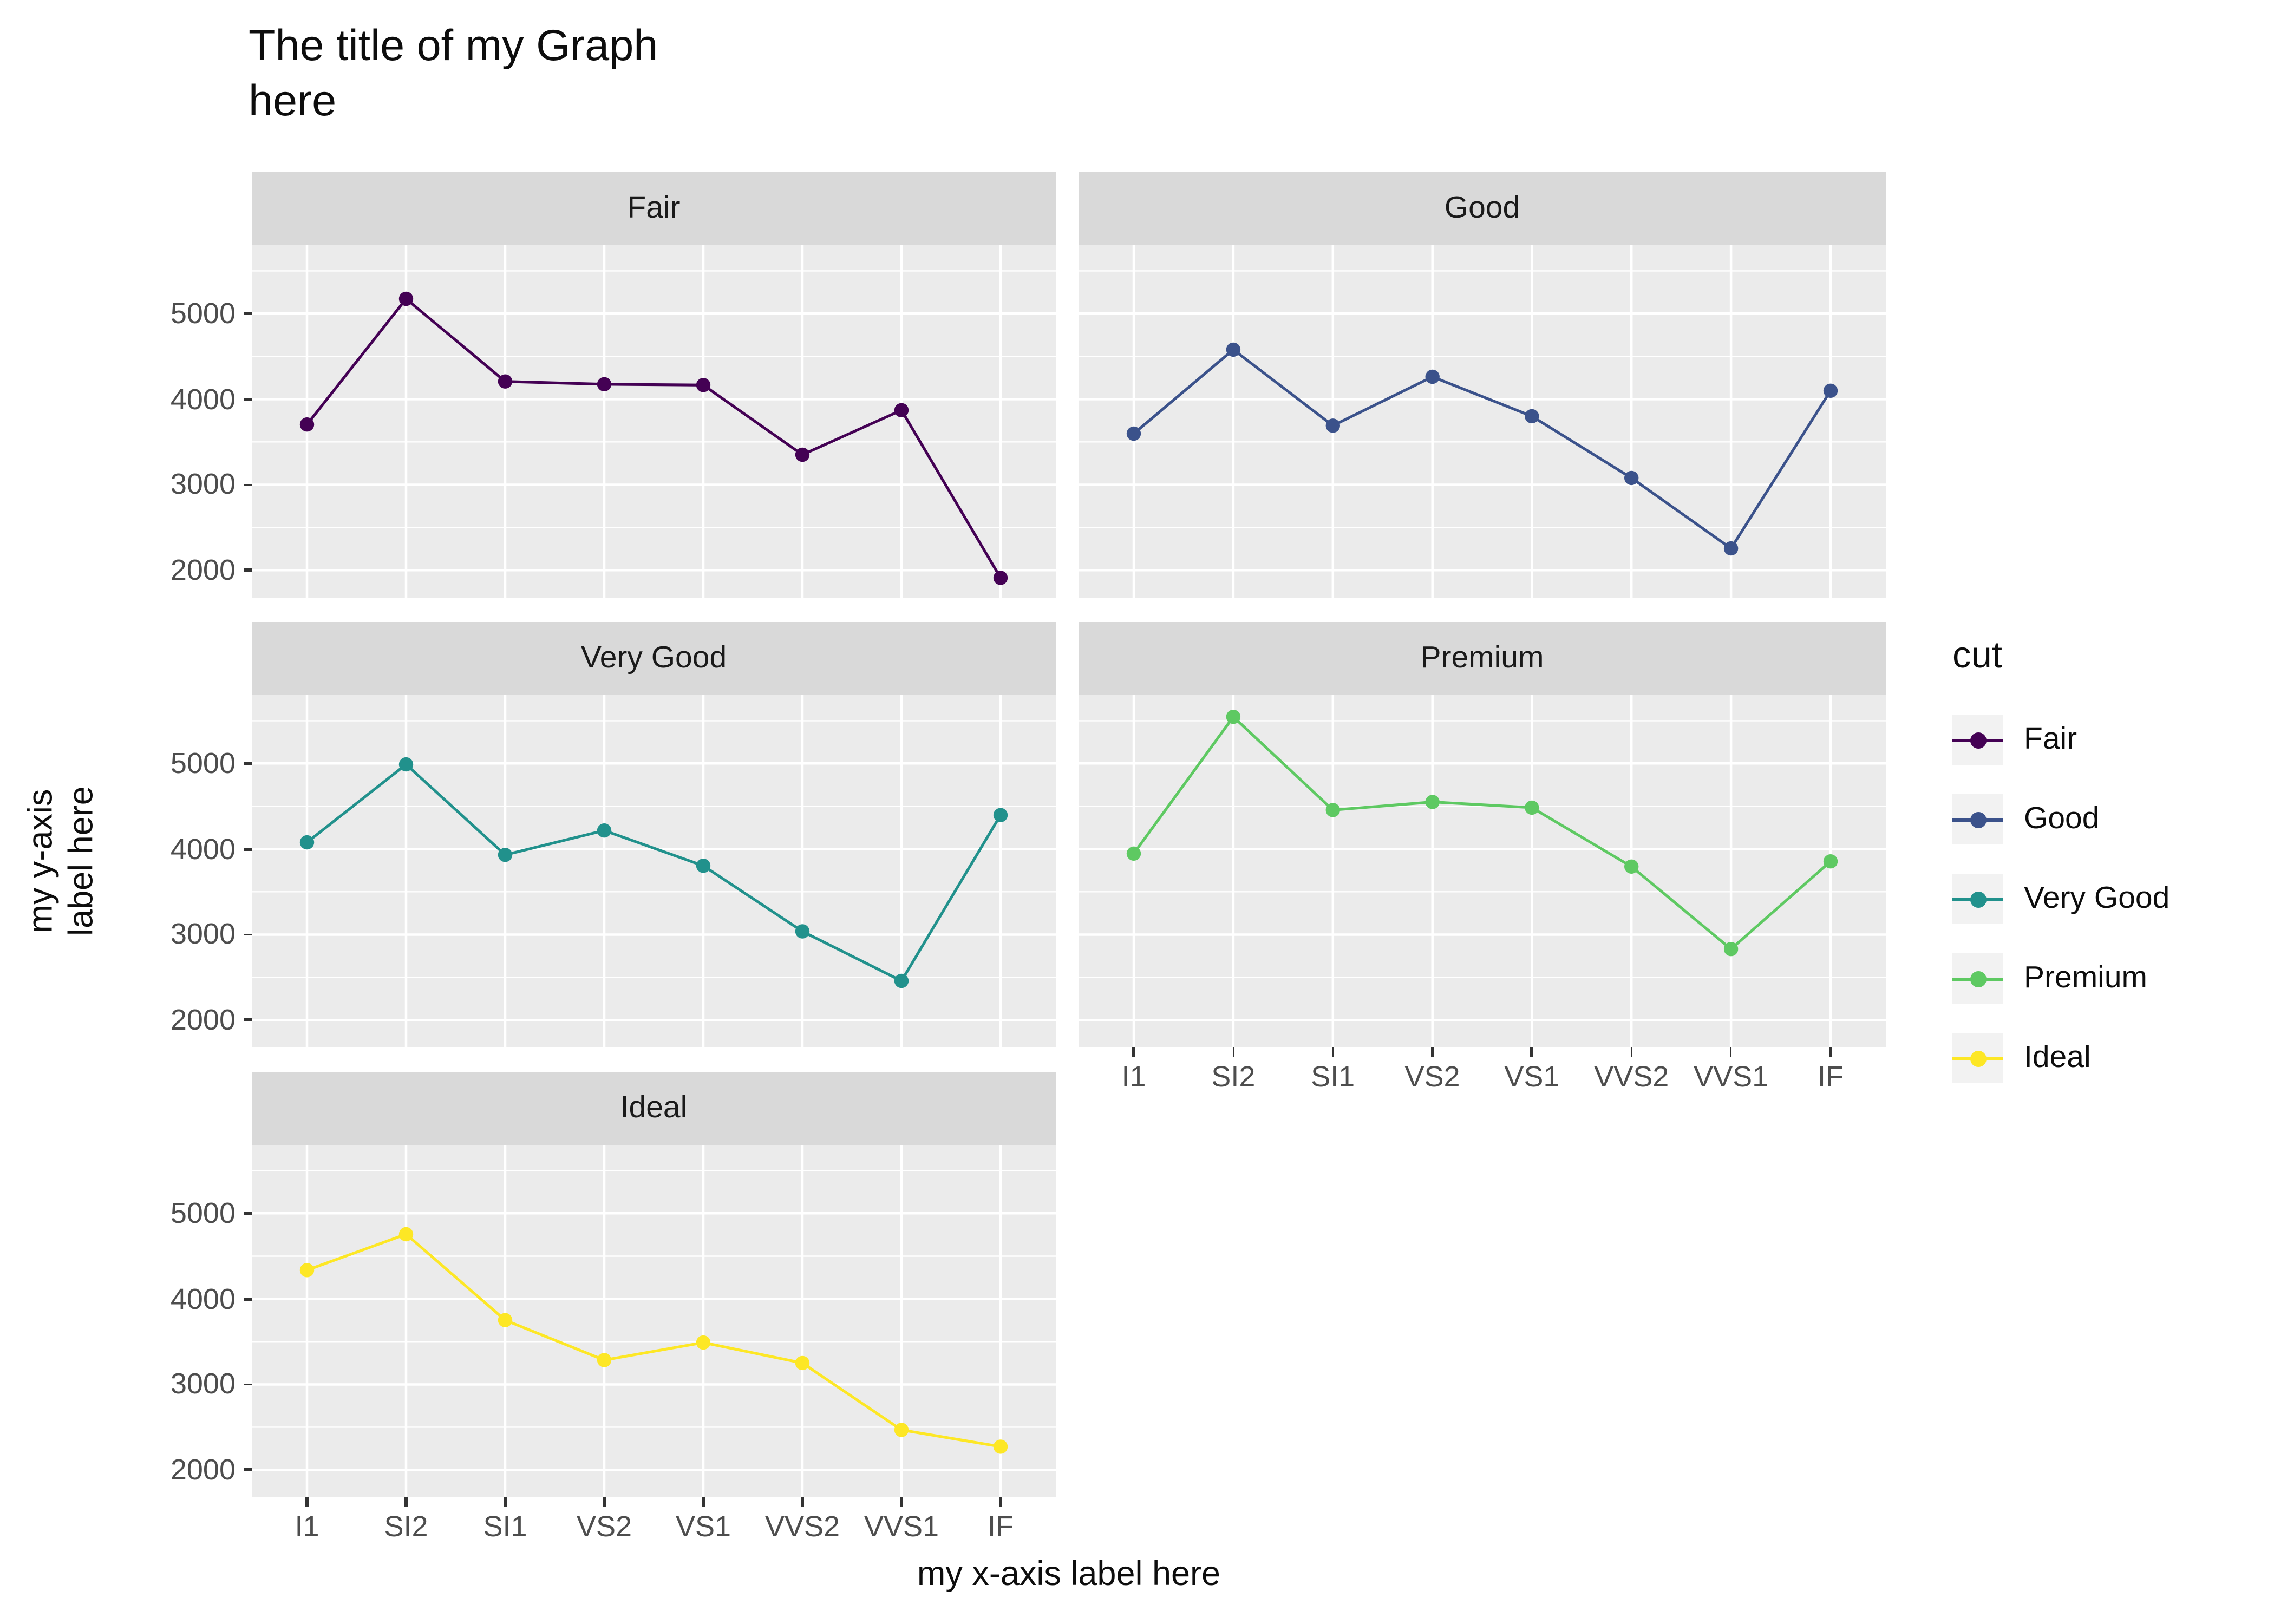 The width and height of the screenshot is (2274, 1624). I want to click on chart-title: The title of my Graph here, so click(454, 73).